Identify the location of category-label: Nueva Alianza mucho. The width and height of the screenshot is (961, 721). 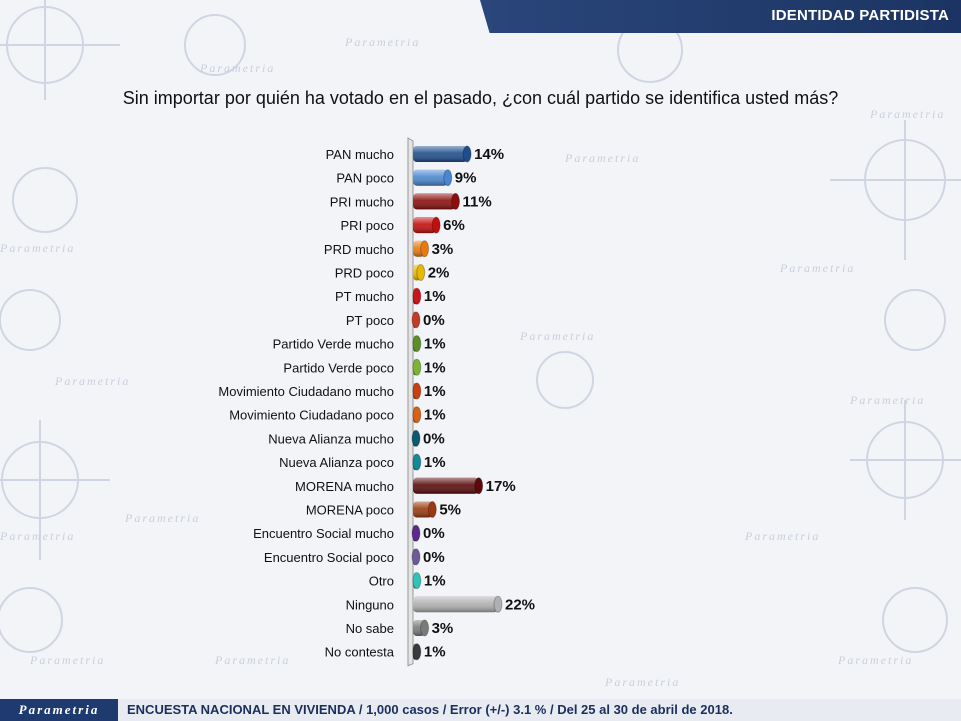
(331, 438).